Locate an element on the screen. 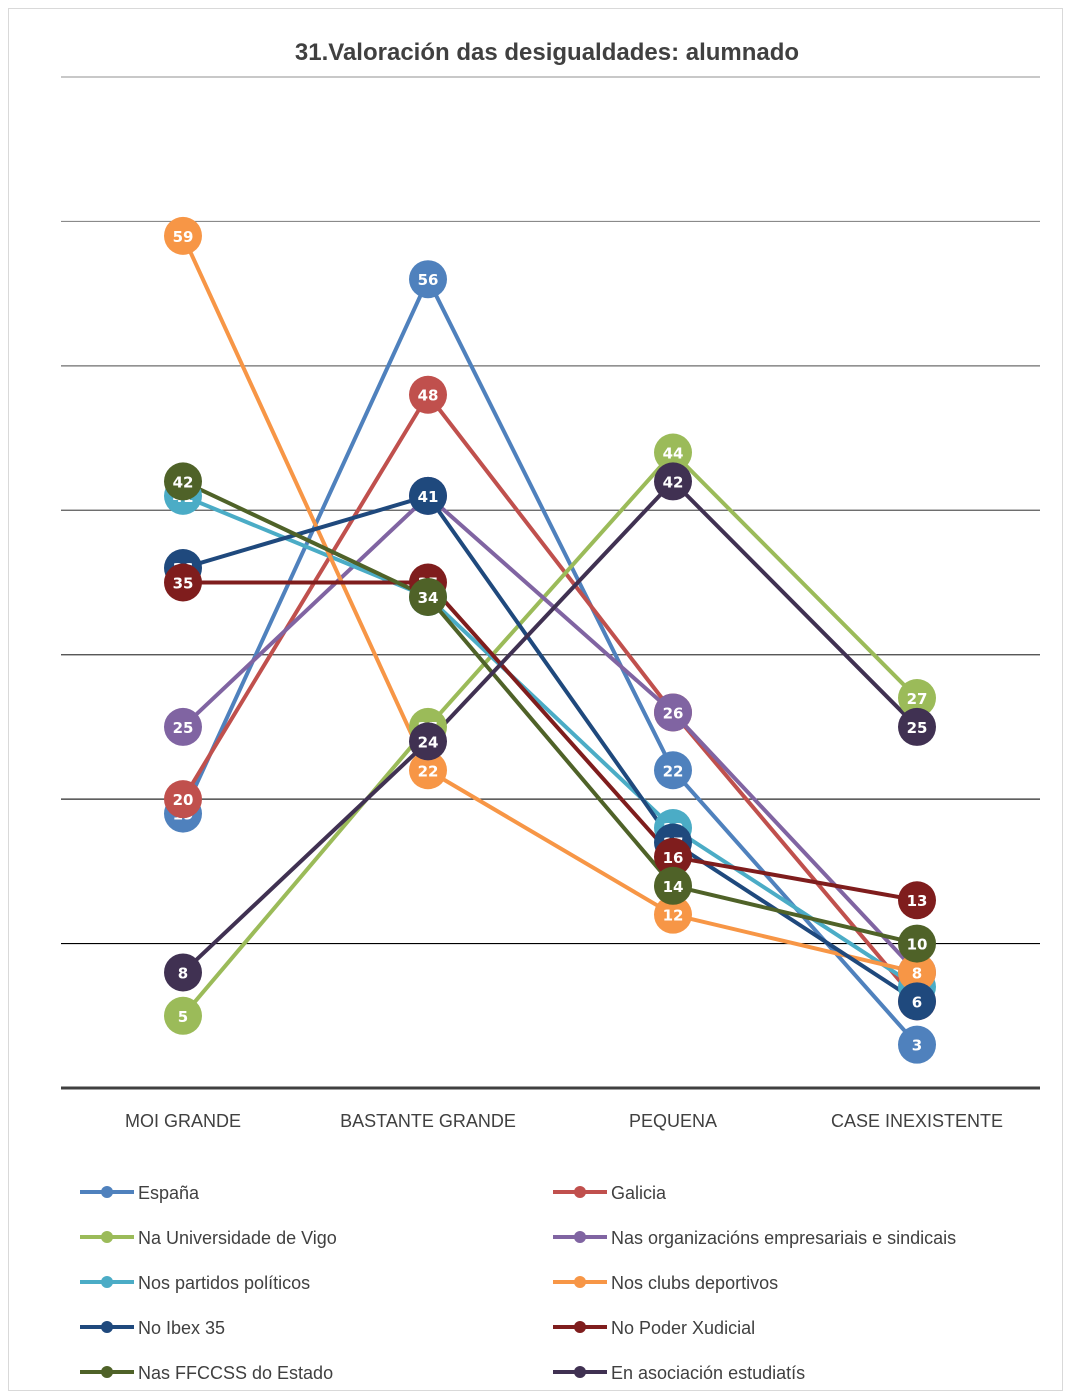  legend-item: Nos clubs deportivos is located at coordinates (665, 1283).